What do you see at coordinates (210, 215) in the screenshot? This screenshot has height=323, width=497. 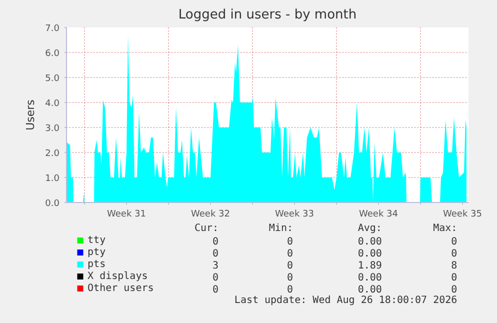 I see `x-tick-label: Week 32` at bounding box center [210, 215].